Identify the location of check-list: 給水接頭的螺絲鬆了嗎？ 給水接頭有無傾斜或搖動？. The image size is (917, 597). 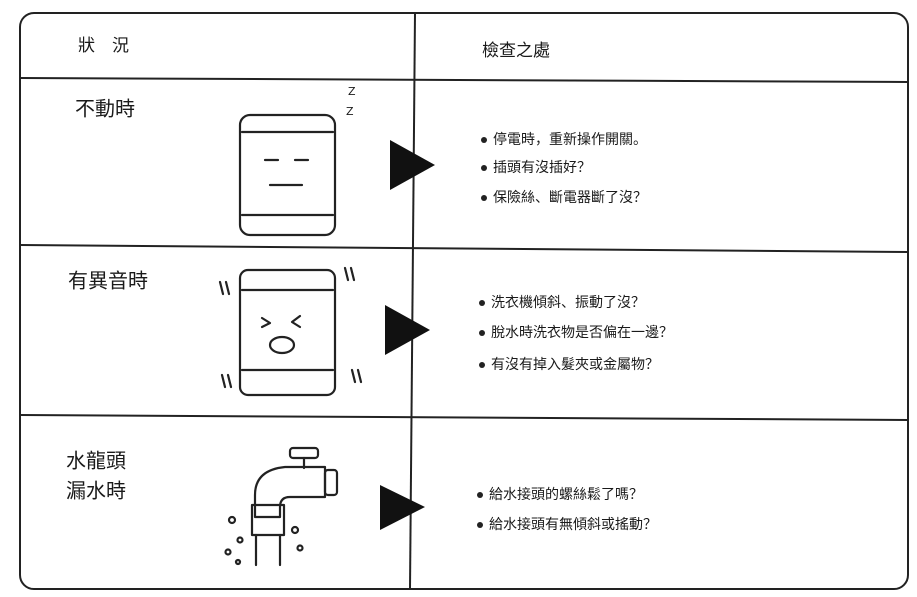
(567, 509).